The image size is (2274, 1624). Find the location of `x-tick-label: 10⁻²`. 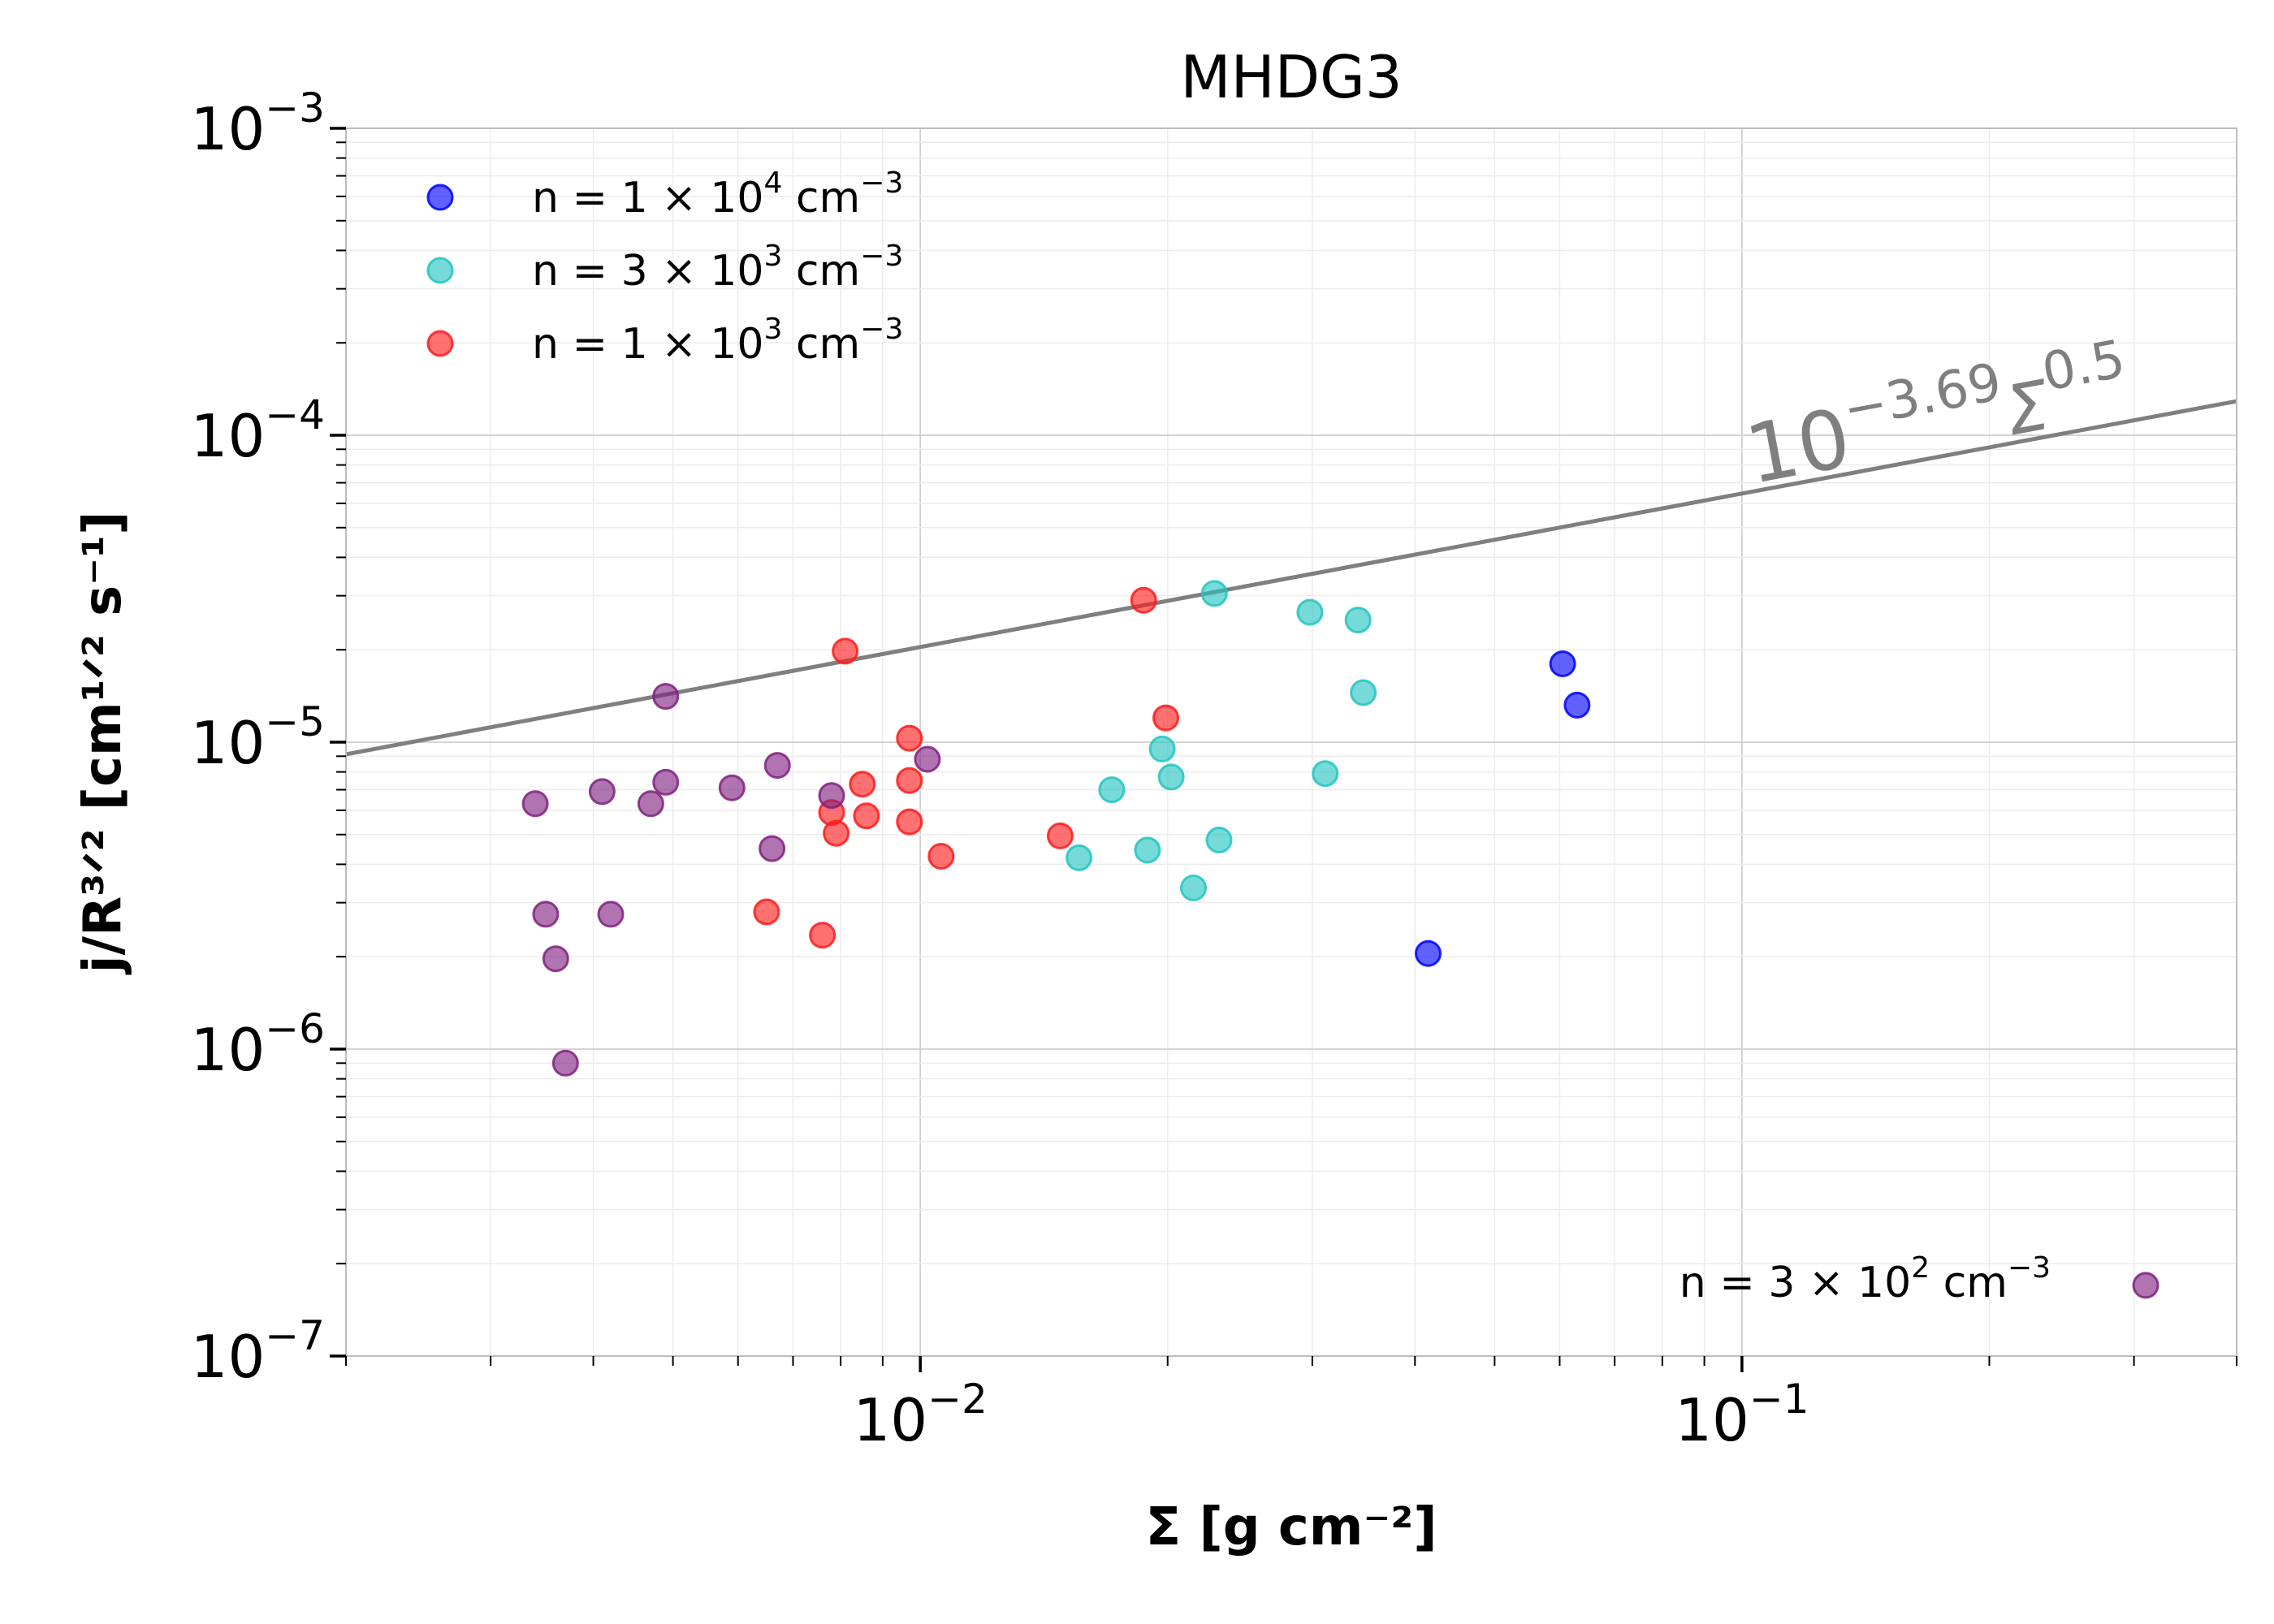

x-tick-label: 10⁻² is located at coordinates (920, 1415).